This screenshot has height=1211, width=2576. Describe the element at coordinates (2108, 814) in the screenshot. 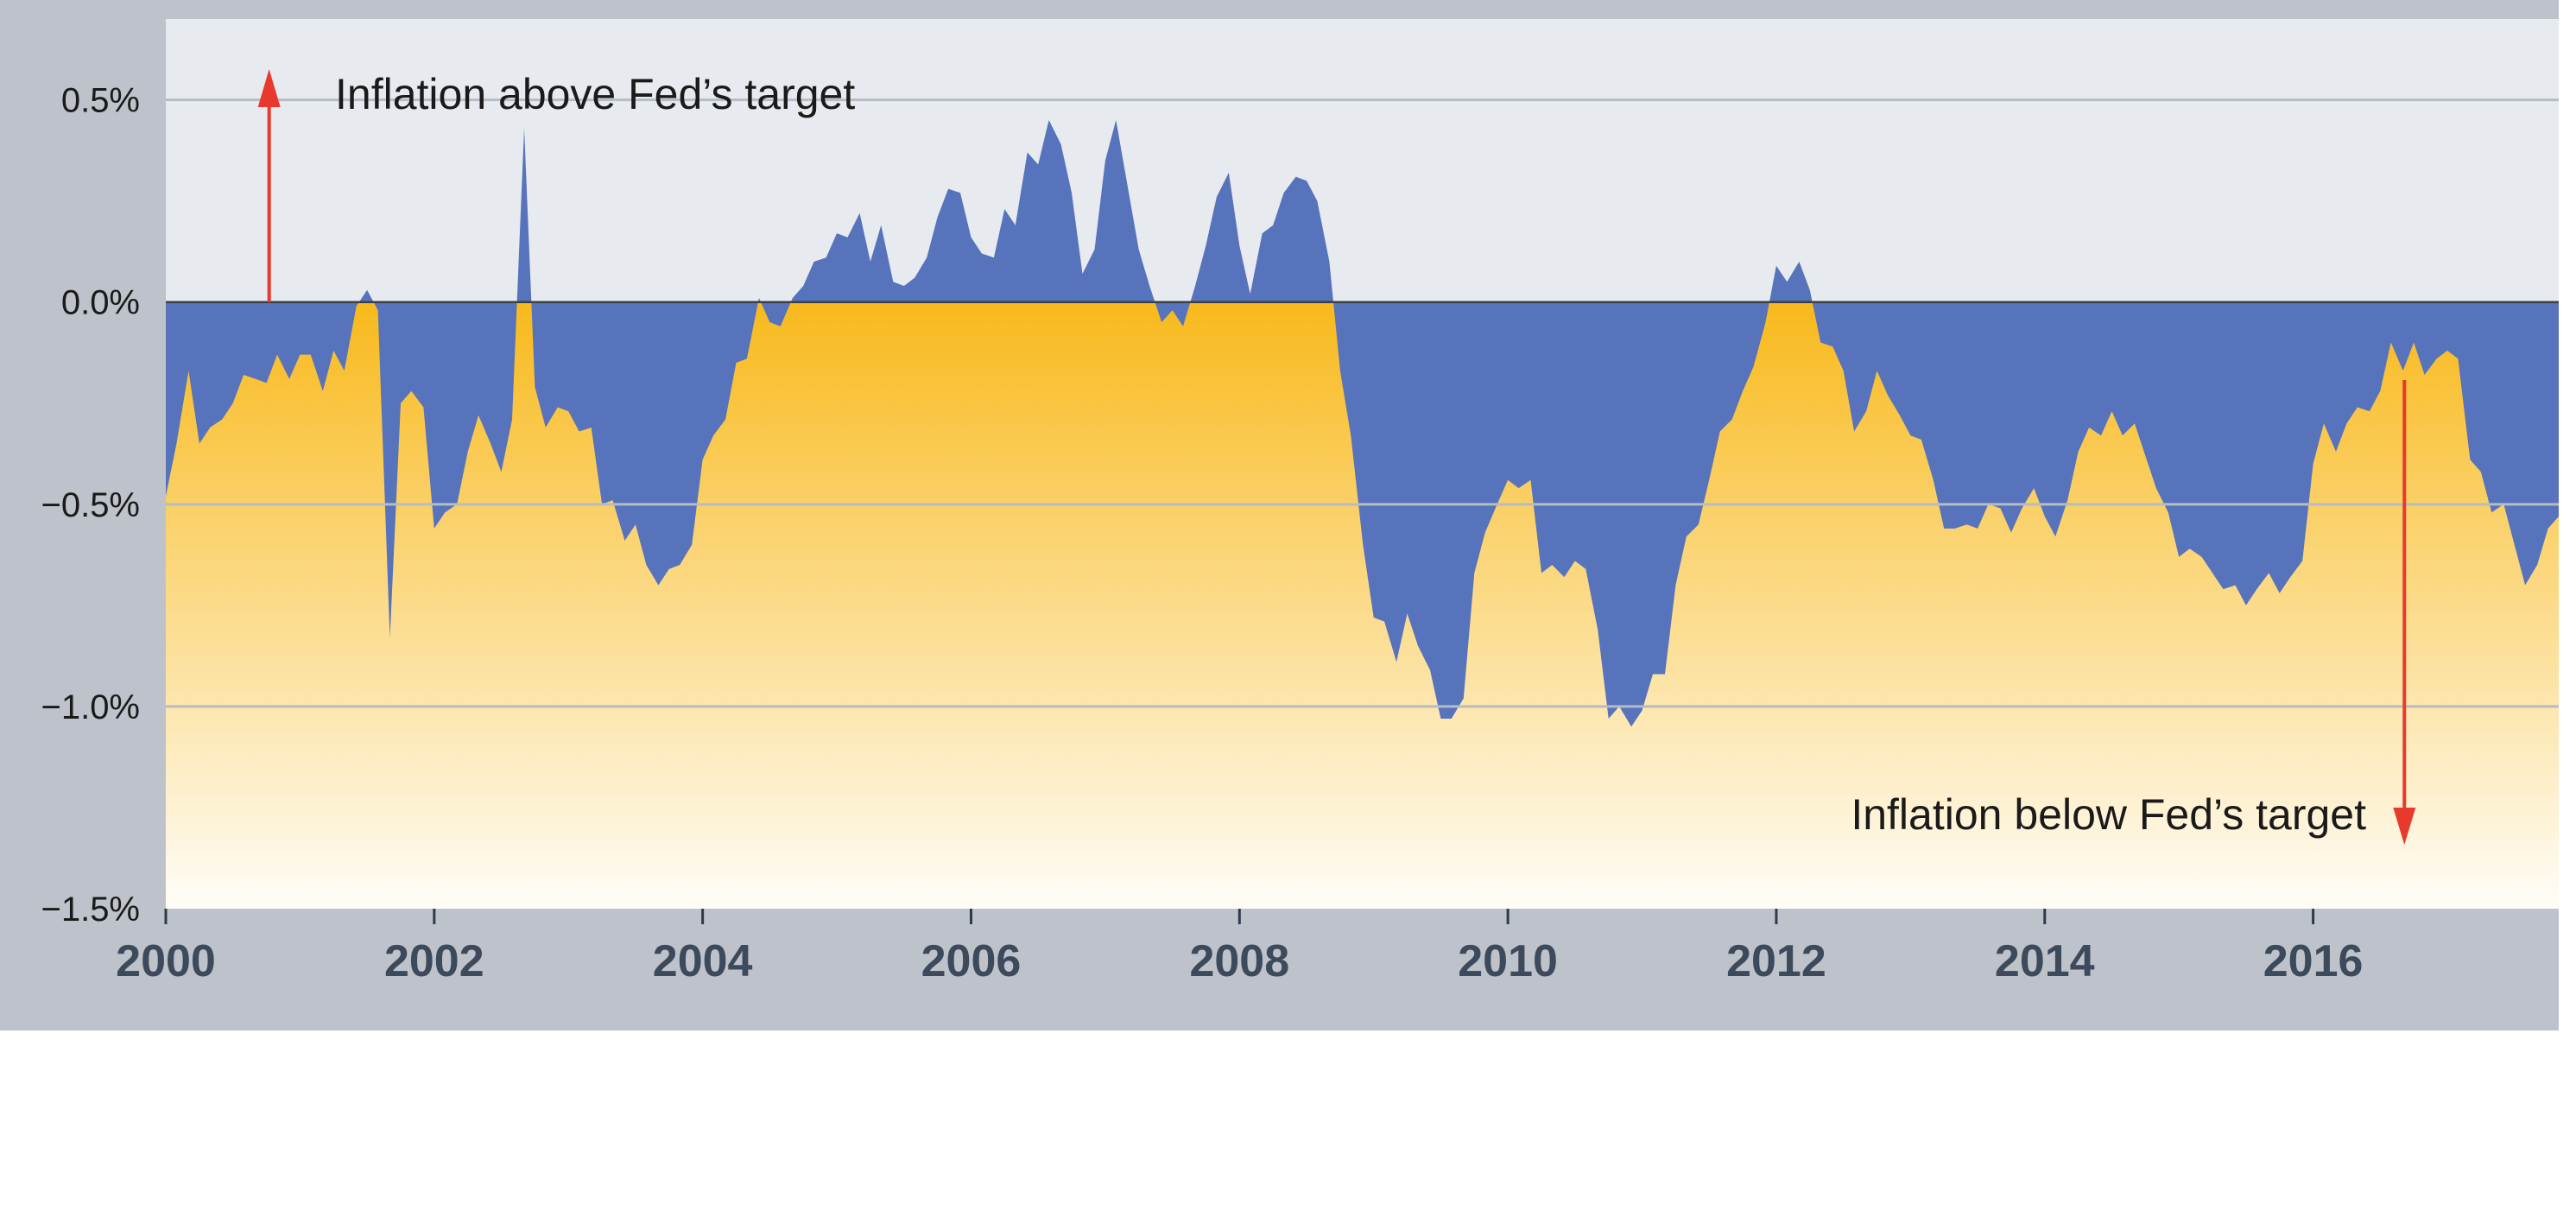

I see `annotation-below: Inflation below Fed’s target` at that location.